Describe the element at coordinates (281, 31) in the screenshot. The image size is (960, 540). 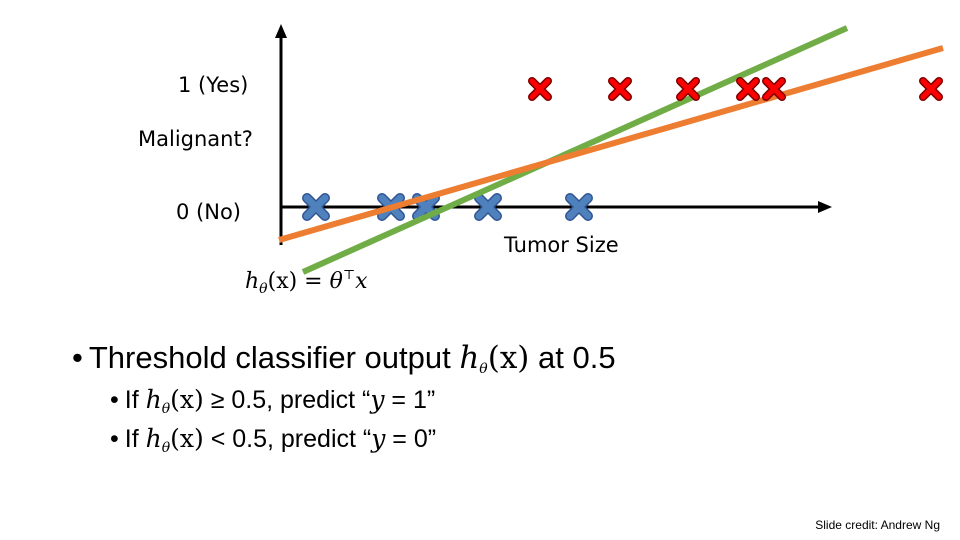
I see `y-axis-arrowhead` at that location.